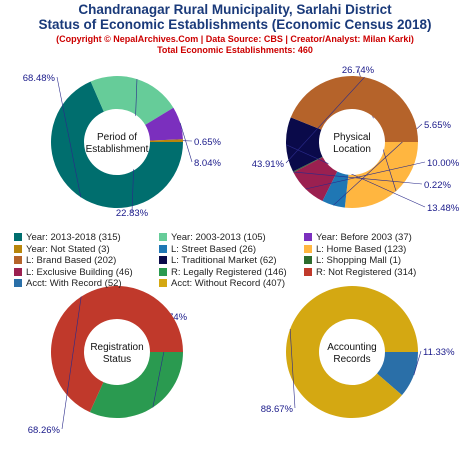 This screenshot has width=470, height=470. Describe the element at coordinates (361, 249) in the screenshot. I see `legend-label: L: Home Based (123)` at that location.